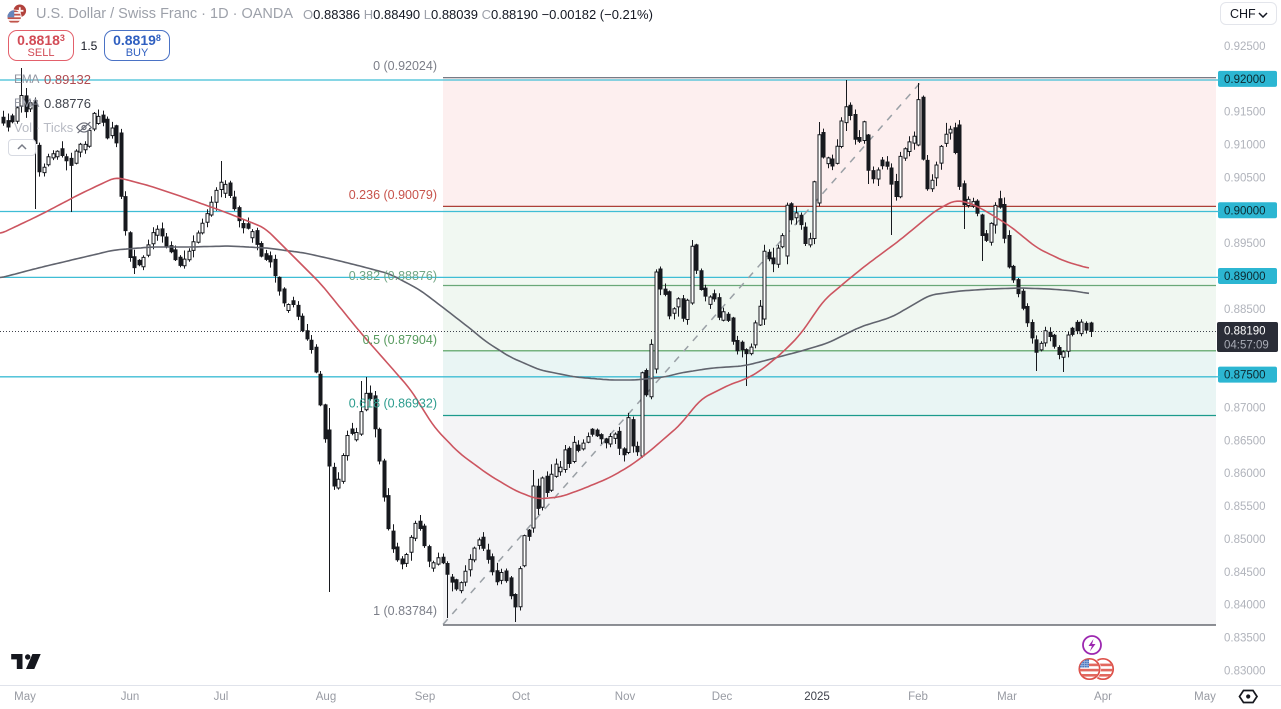  What do you see at coordinates (625, 697) in the screenshot?
I see `svg-text: Nov` at bounding box center [625, 697].